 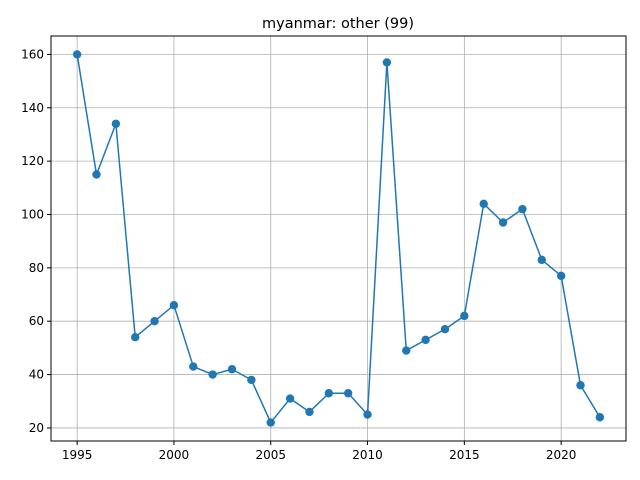 I want to click on x-tick-label: 2020, so click(x=561, y=455).